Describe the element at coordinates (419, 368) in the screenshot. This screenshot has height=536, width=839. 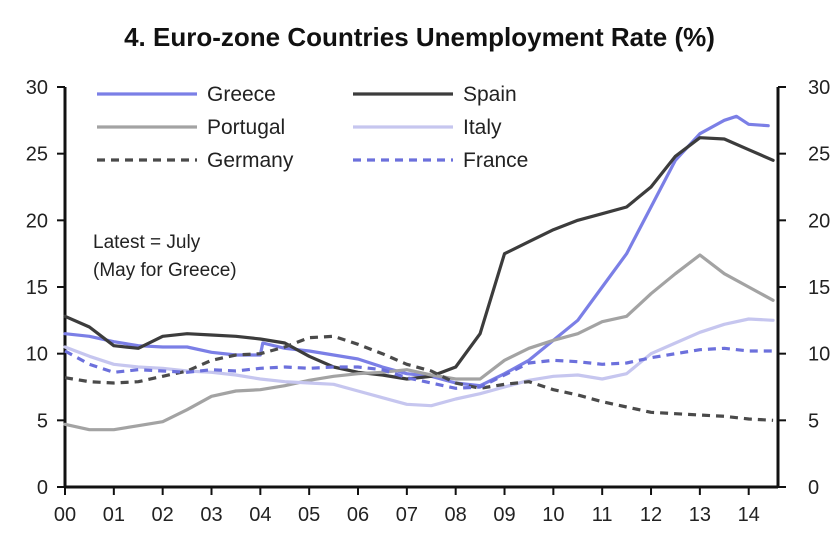
I see `series-line-france` at that location.